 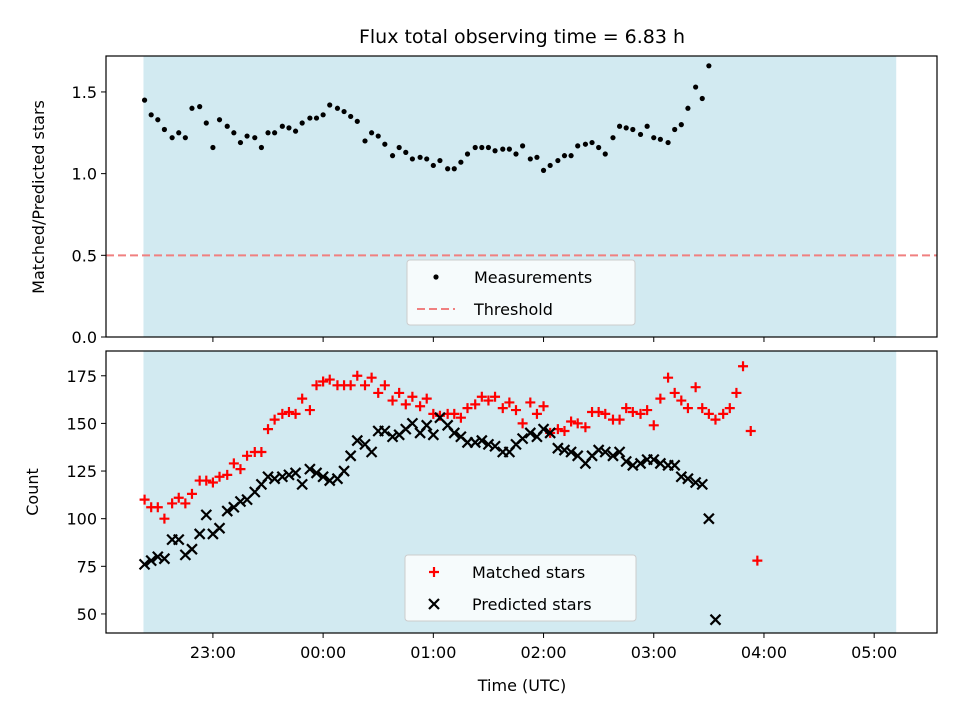 What do you see at coordinates (323, 652) in the screenshot?
I see `x-tick-label: 00:00` at bounding box center [323, 652].